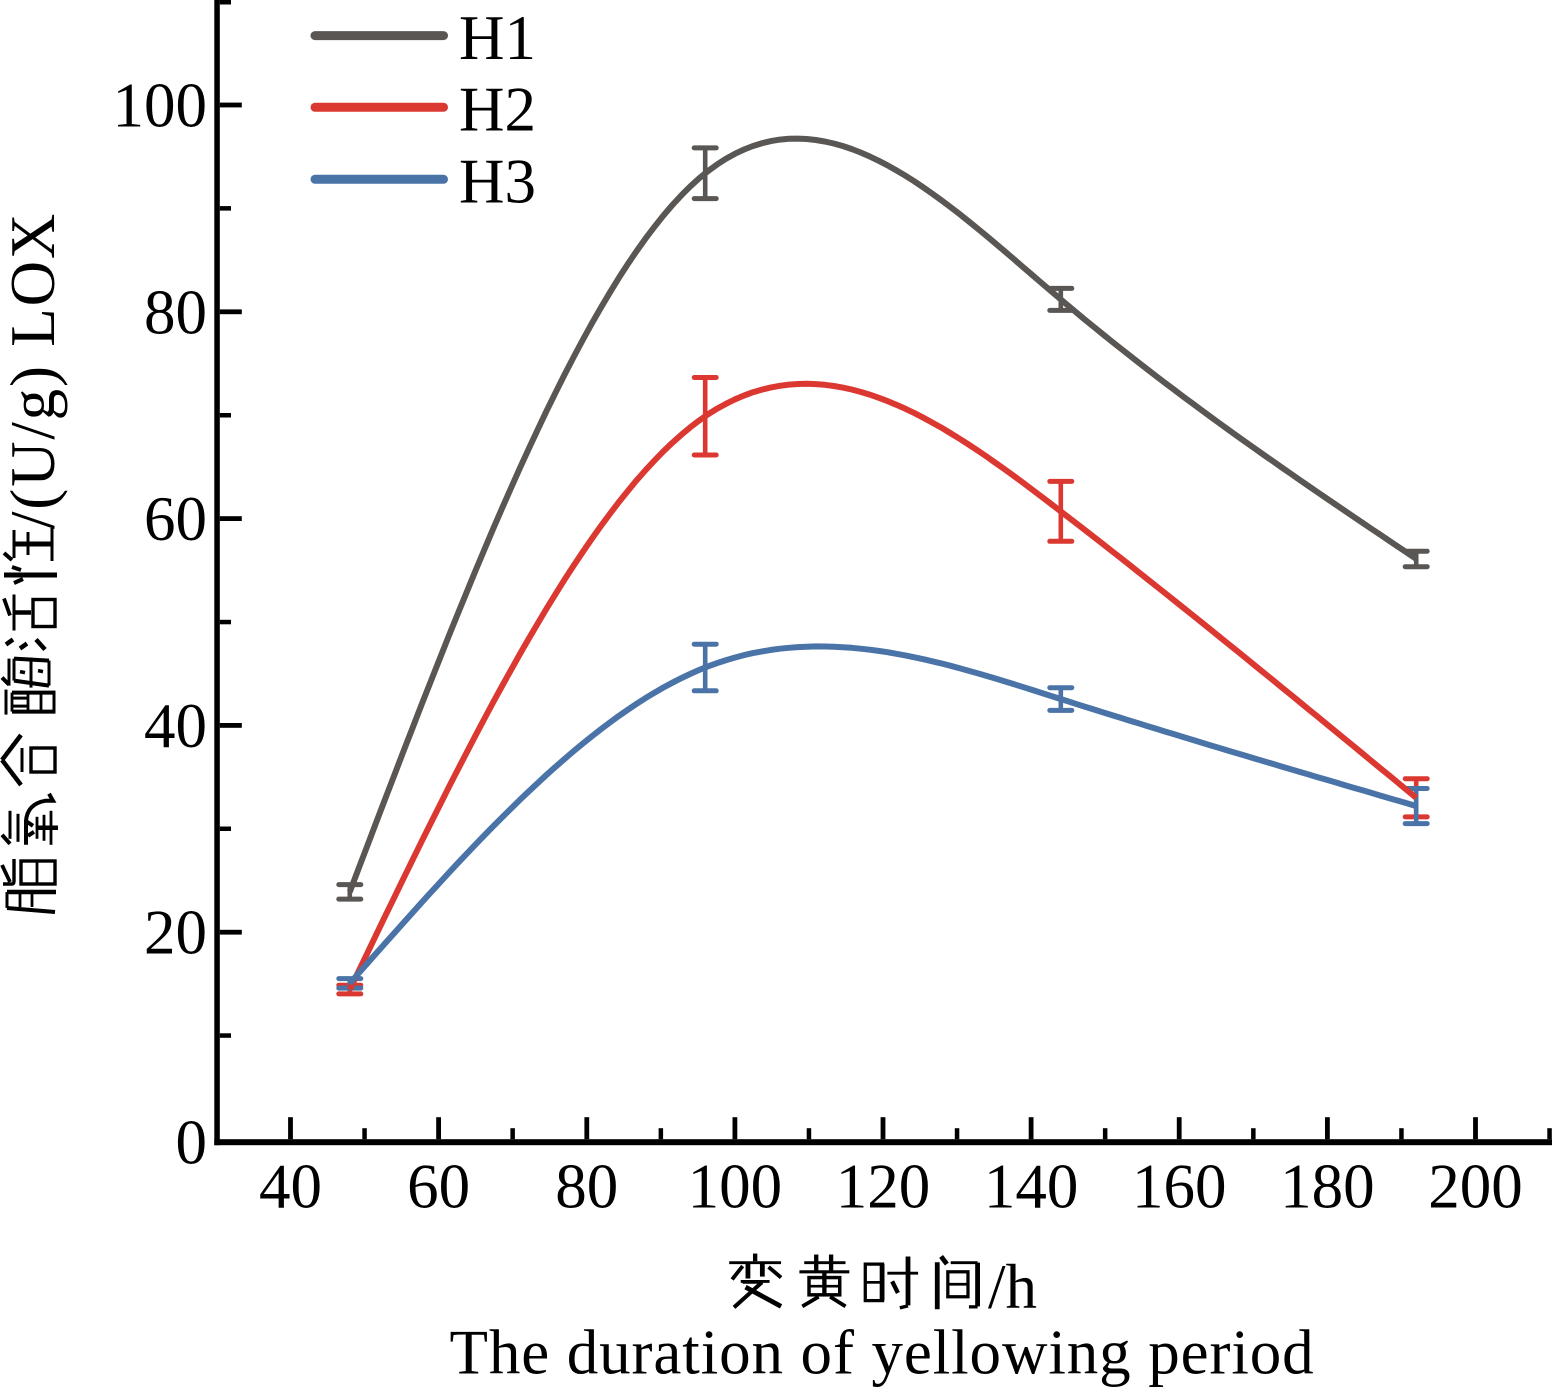 This screenshot has width=1552, height=1395. What do you see at coordinates (1012, 1287) in the screenshot?
I see `svg-text: /h` at bounding box center [1012, 1287].